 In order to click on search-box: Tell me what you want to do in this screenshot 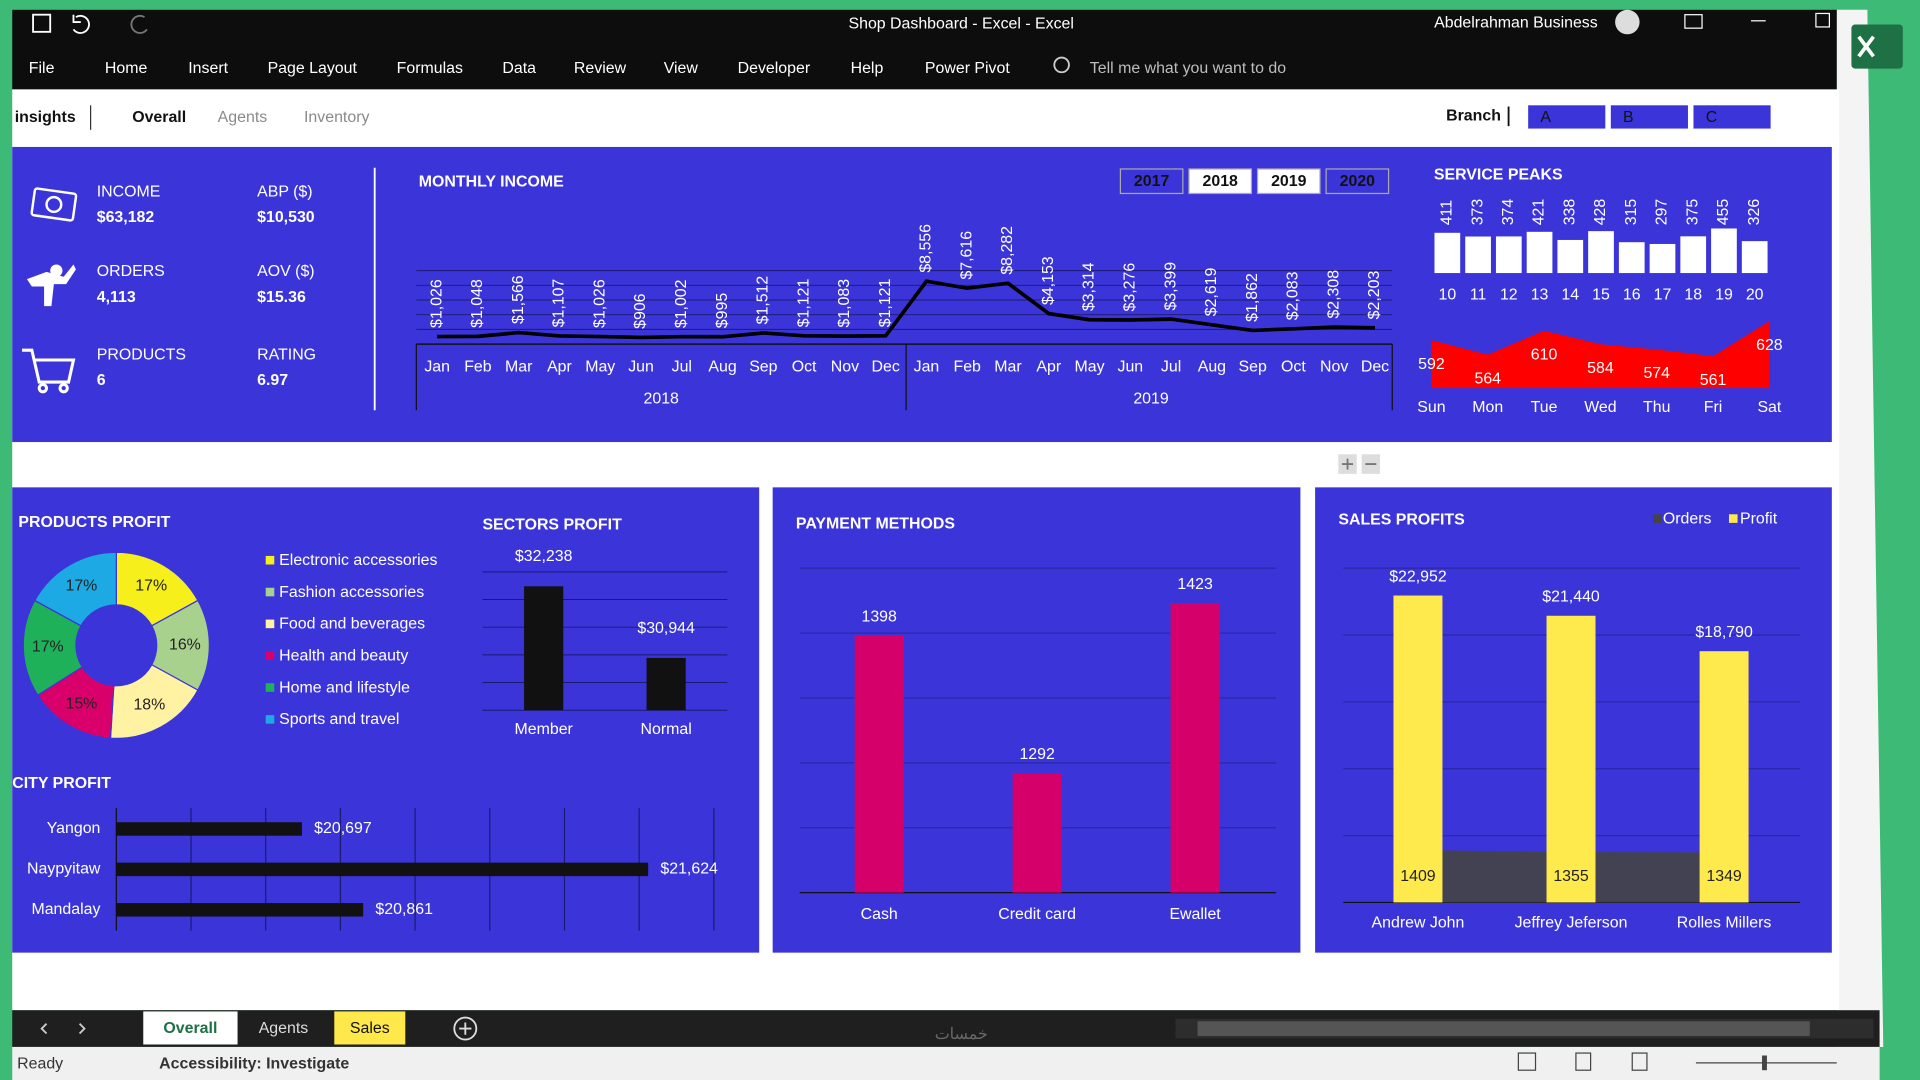, I will do `click(1188, 68)`.